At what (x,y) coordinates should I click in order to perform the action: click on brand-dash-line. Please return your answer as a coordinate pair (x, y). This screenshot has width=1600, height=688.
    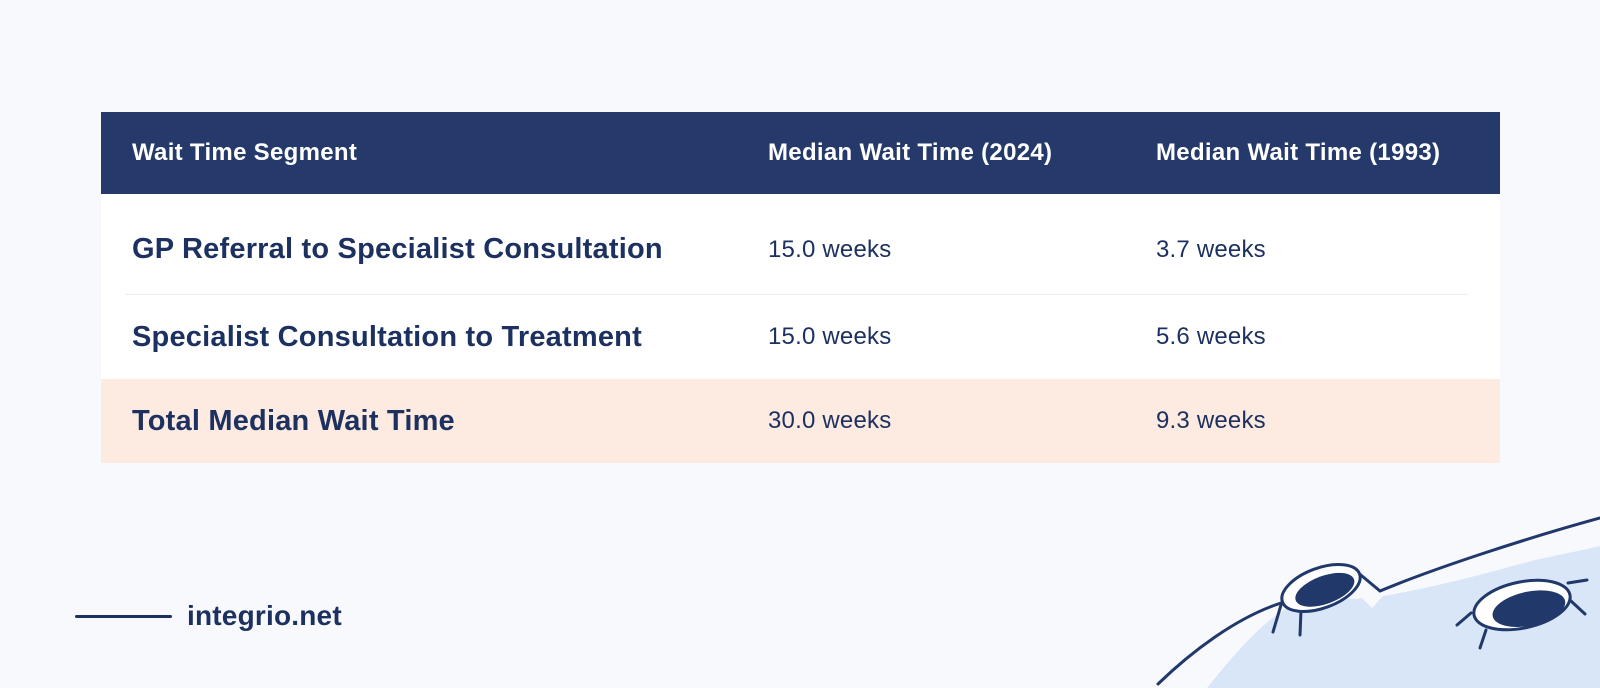
    Looking at the image, I should click on (123, 616).